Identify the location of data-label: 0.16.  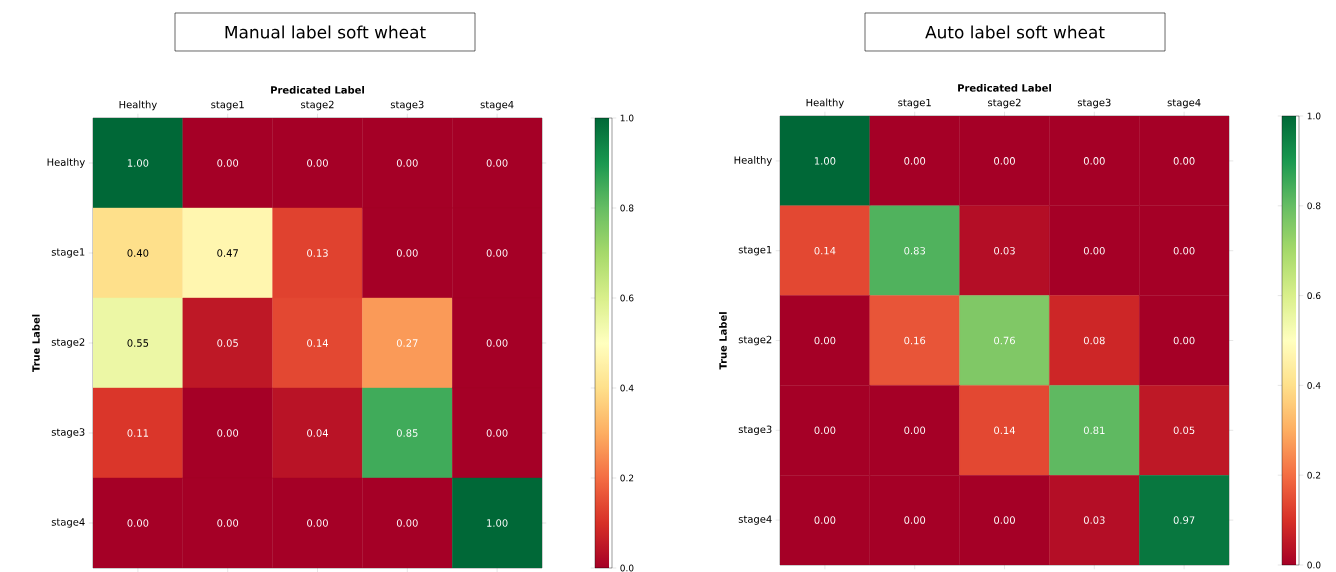
(915, 340).